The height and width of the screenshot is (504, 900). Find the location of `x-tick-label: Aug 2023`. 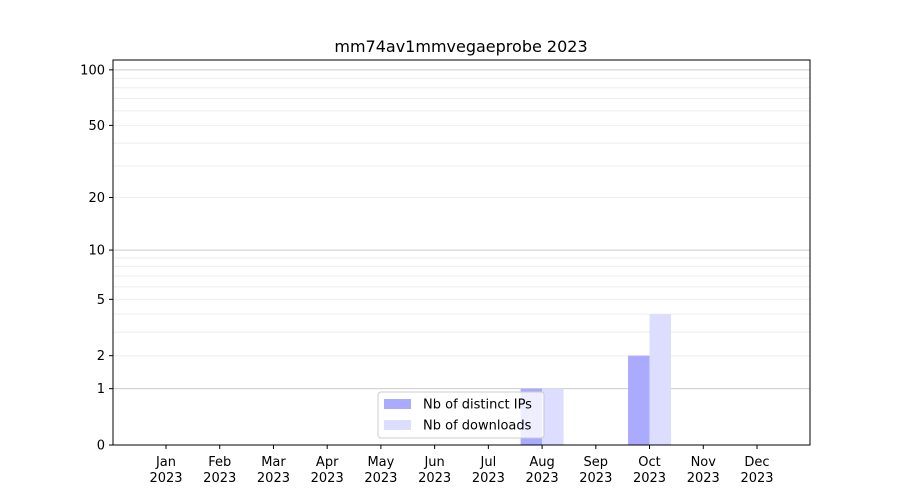

x-tick-label: Aug 2023 is located at coordinates (542, 470).